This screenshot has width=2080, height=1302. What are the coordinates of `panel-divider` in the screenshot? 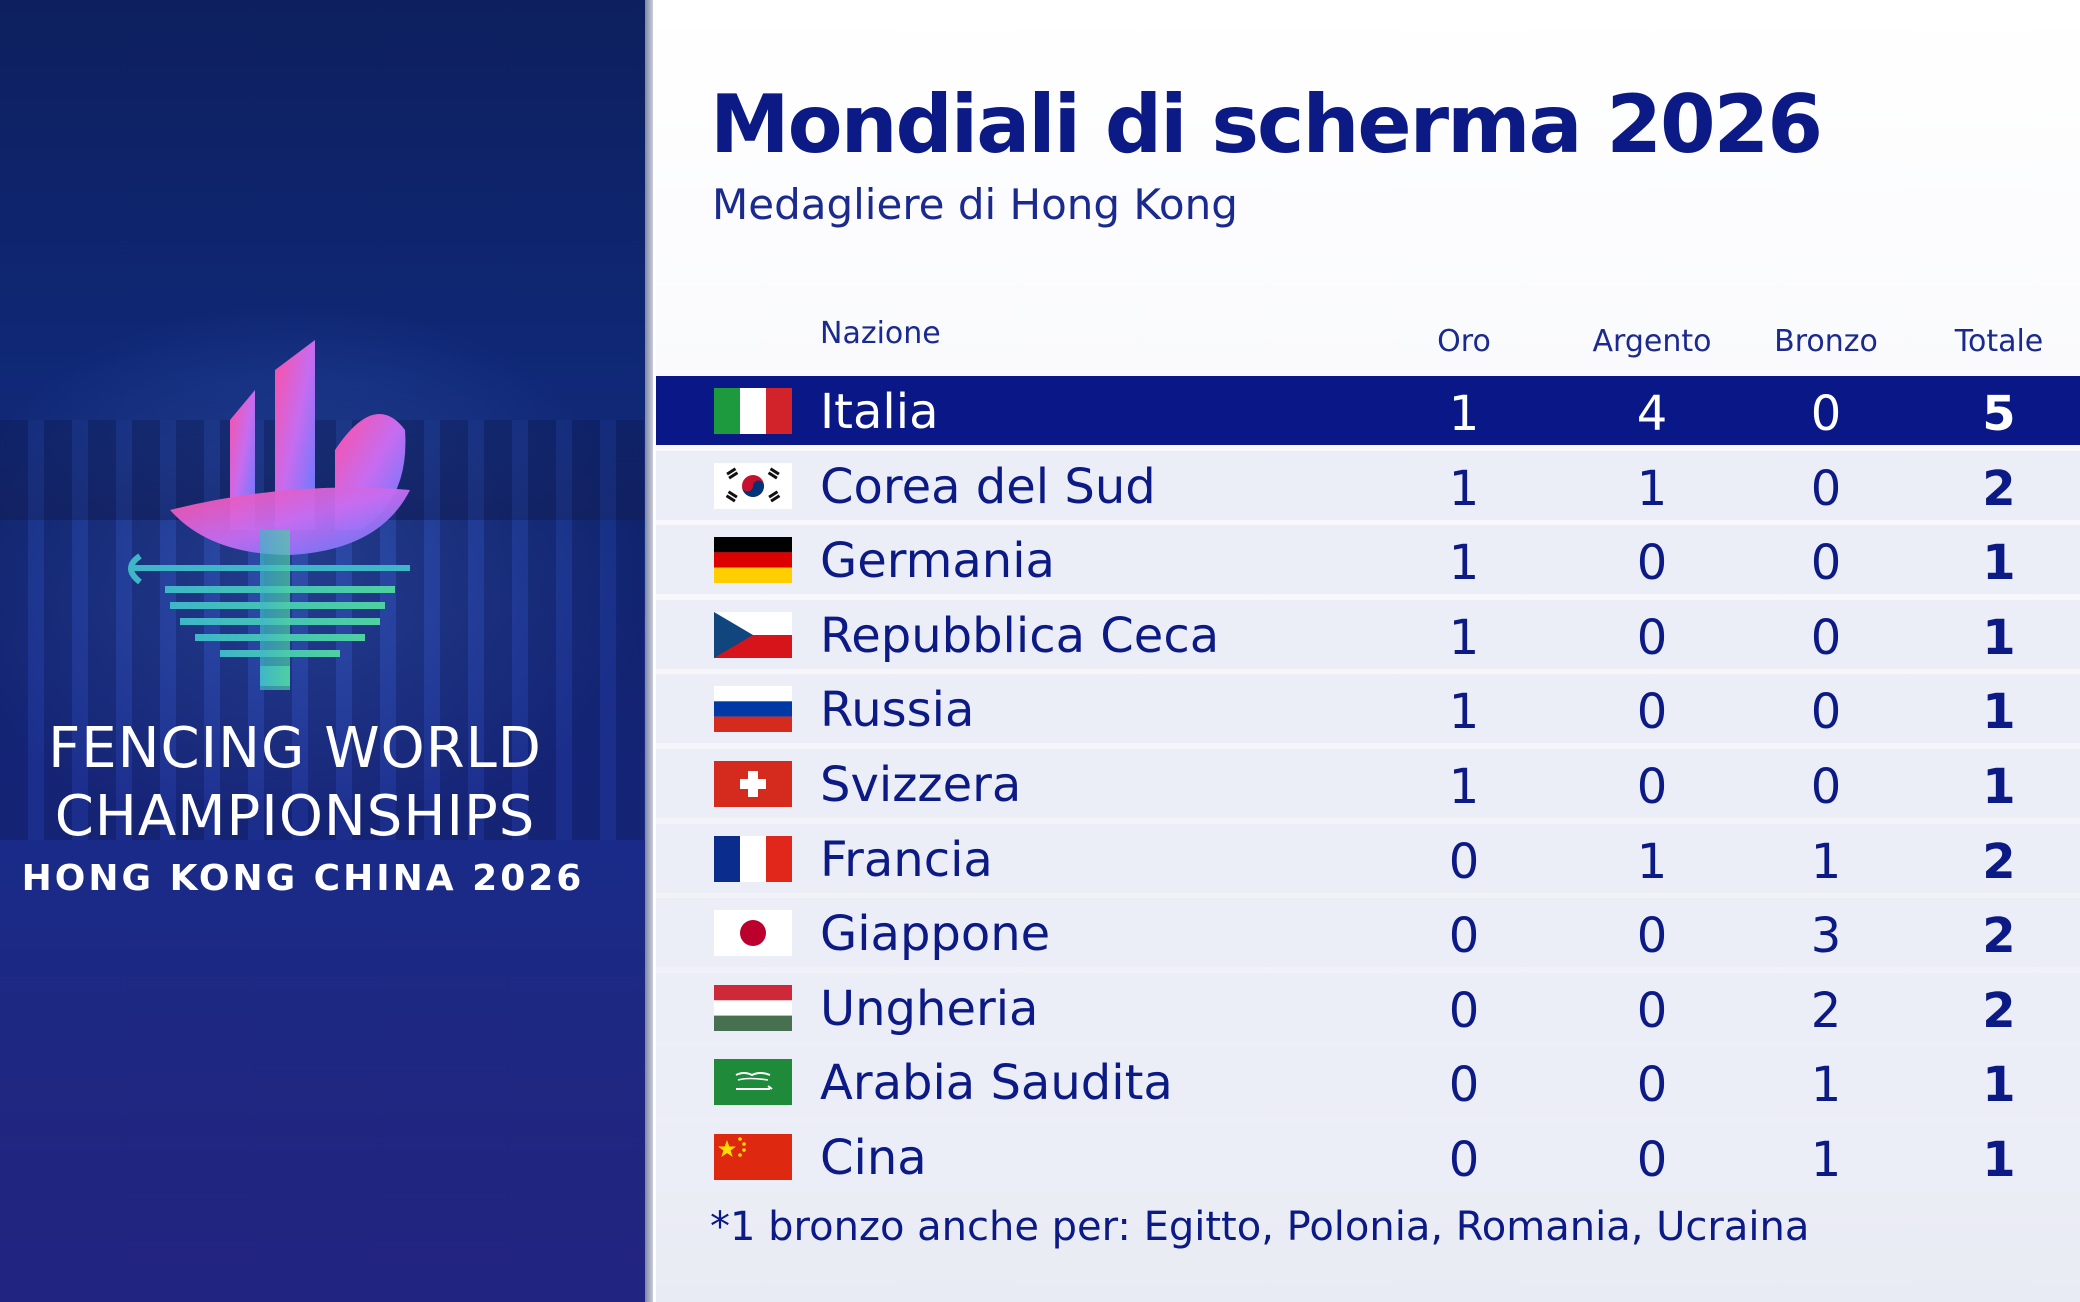 It's located at (649, 651).